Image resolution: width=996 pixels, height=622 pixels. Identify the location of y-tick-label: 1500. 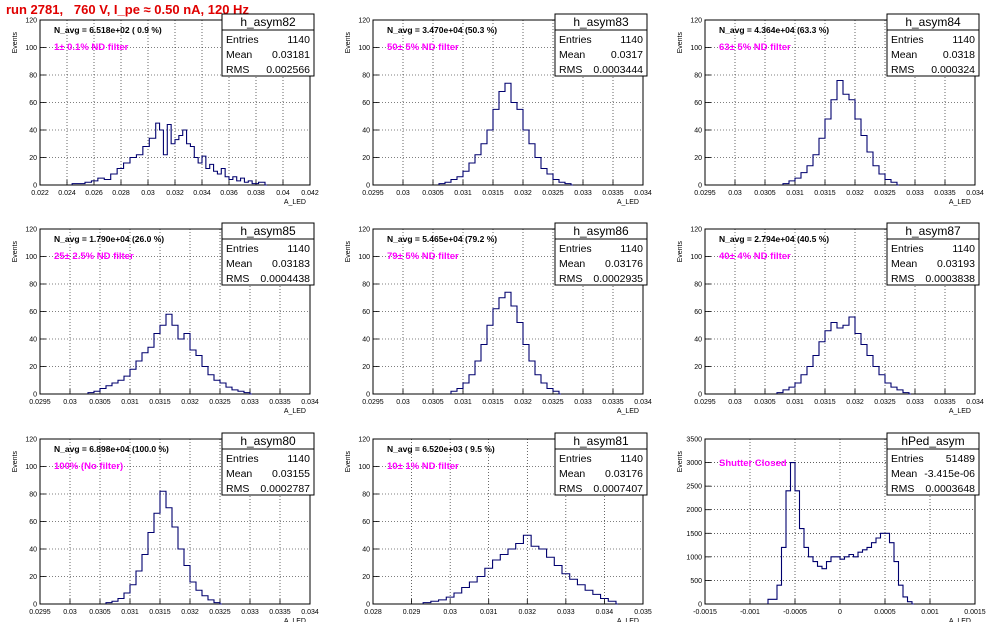
(694, 534).